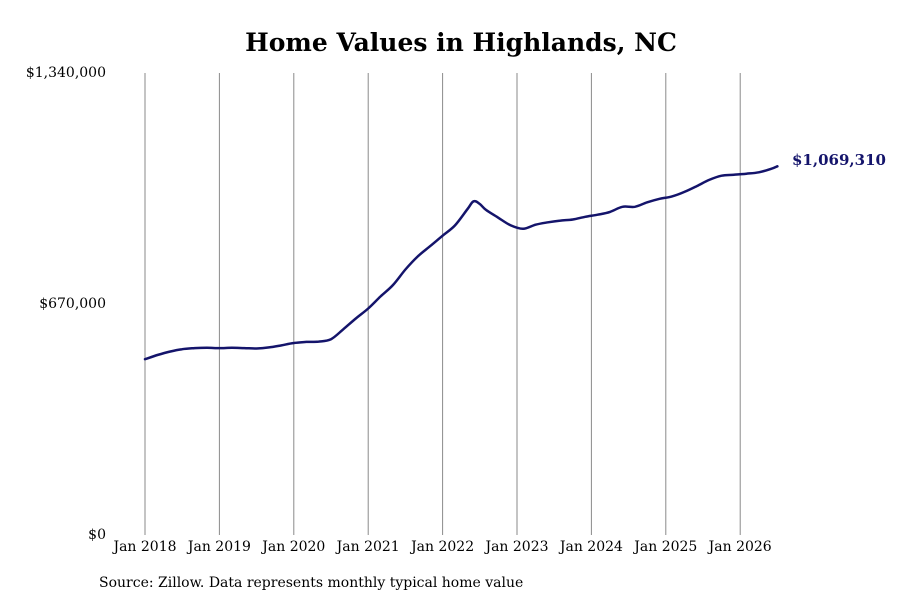  I want to click on x-tick-label: Jan 2024, so click(590, 547).